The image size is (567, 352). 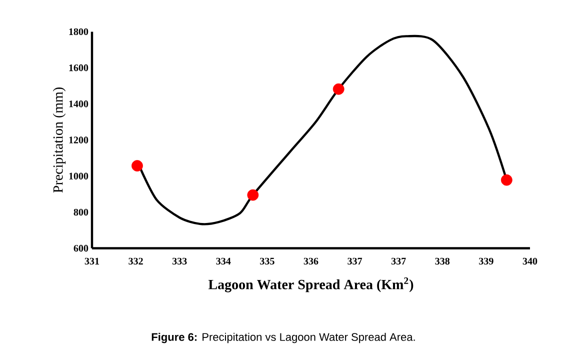 What do you see at coordinates (530, 261) in the screenshot?
I see `x-tick-label: 340` at bounding box center [530, 261].